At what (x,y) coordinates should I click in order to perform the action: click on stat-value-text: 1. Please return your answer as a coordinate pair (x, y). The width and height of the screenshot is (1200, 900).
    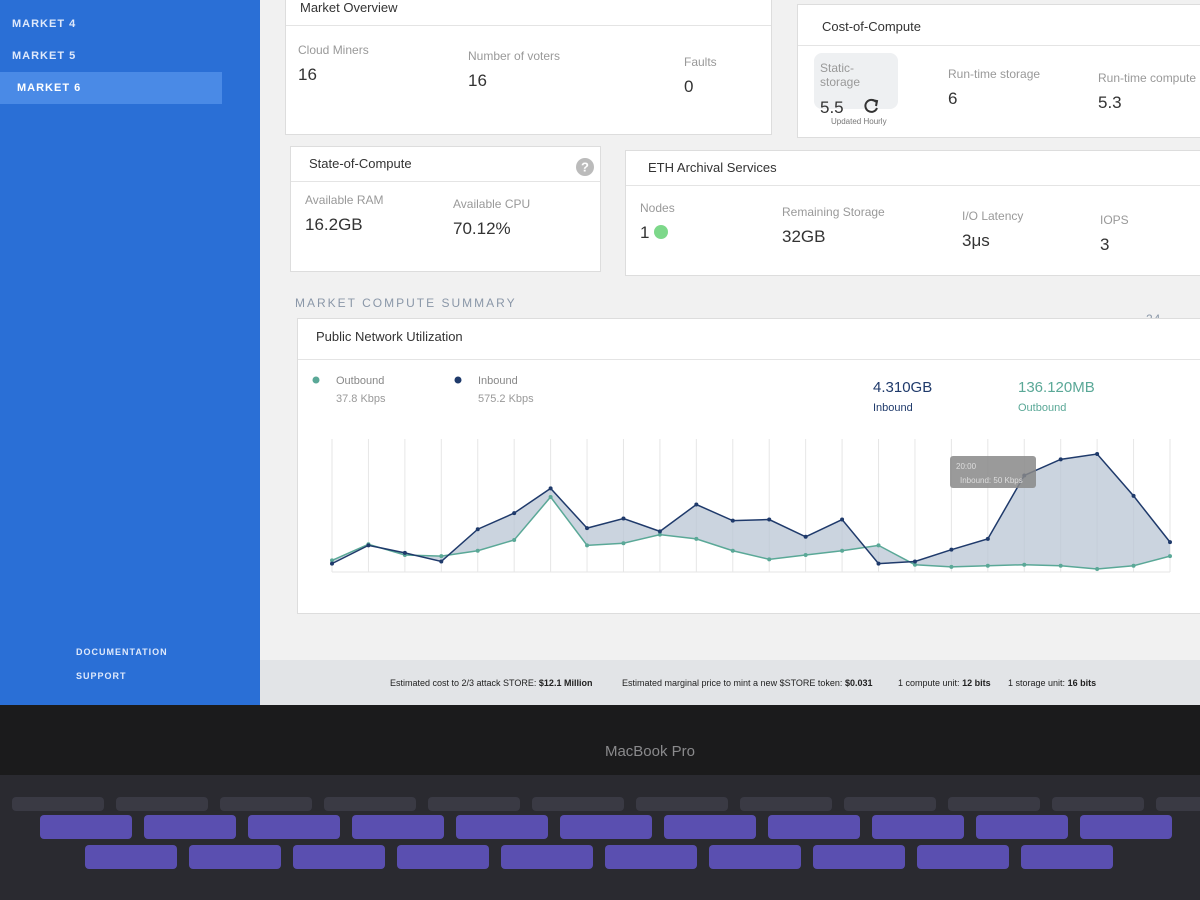
    Looking at the image, I should click on (645, 232).